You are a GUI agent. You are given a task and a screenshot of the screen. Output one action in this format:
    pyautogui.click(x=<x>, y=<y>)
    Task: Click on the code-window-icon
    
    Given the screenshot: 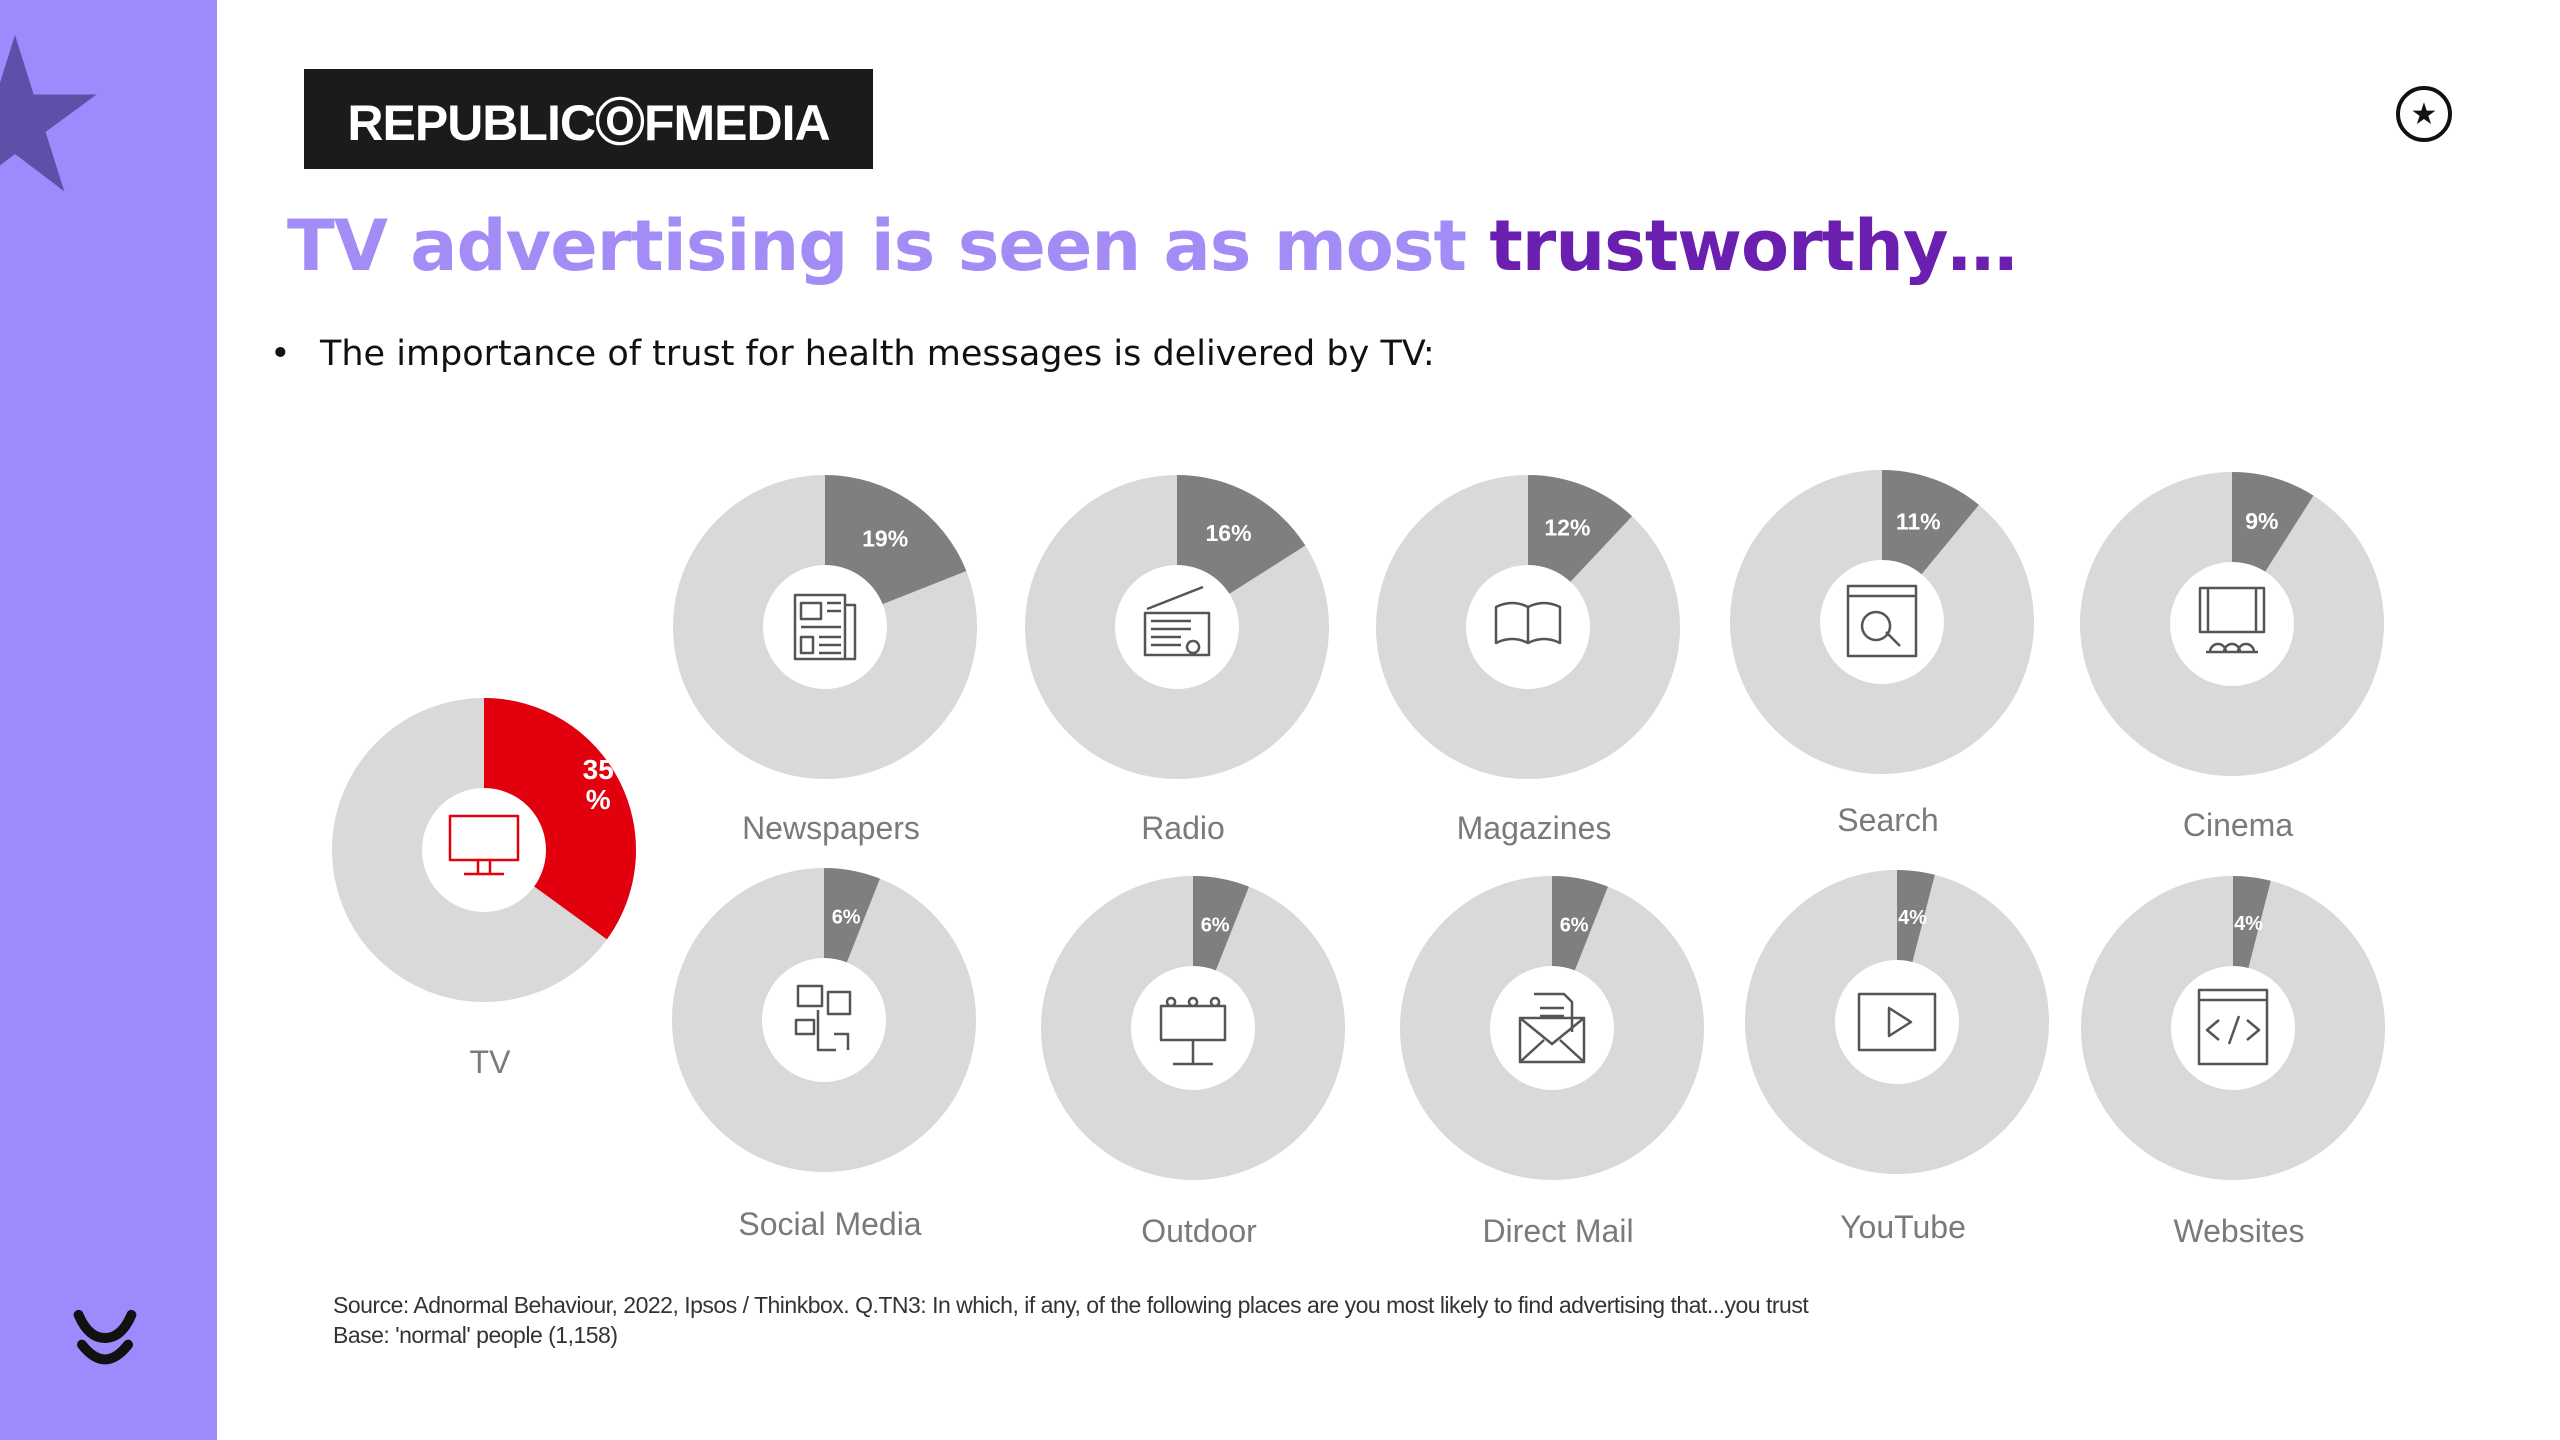 What is the action you would take?
    pyautogui.click(x=2233, y=1027)
    